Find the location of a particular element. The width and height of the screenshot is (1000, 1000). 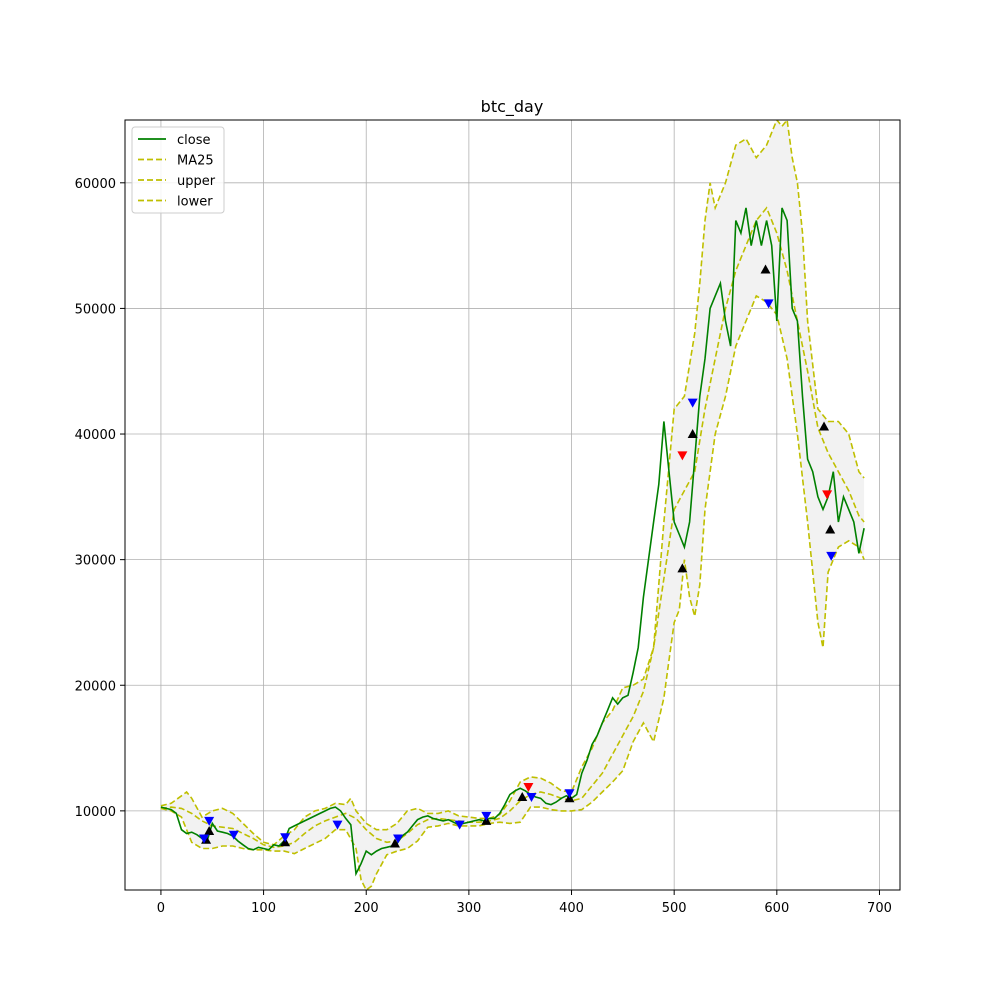

legend-label-upper: upper is located at coordinates (196, 181).